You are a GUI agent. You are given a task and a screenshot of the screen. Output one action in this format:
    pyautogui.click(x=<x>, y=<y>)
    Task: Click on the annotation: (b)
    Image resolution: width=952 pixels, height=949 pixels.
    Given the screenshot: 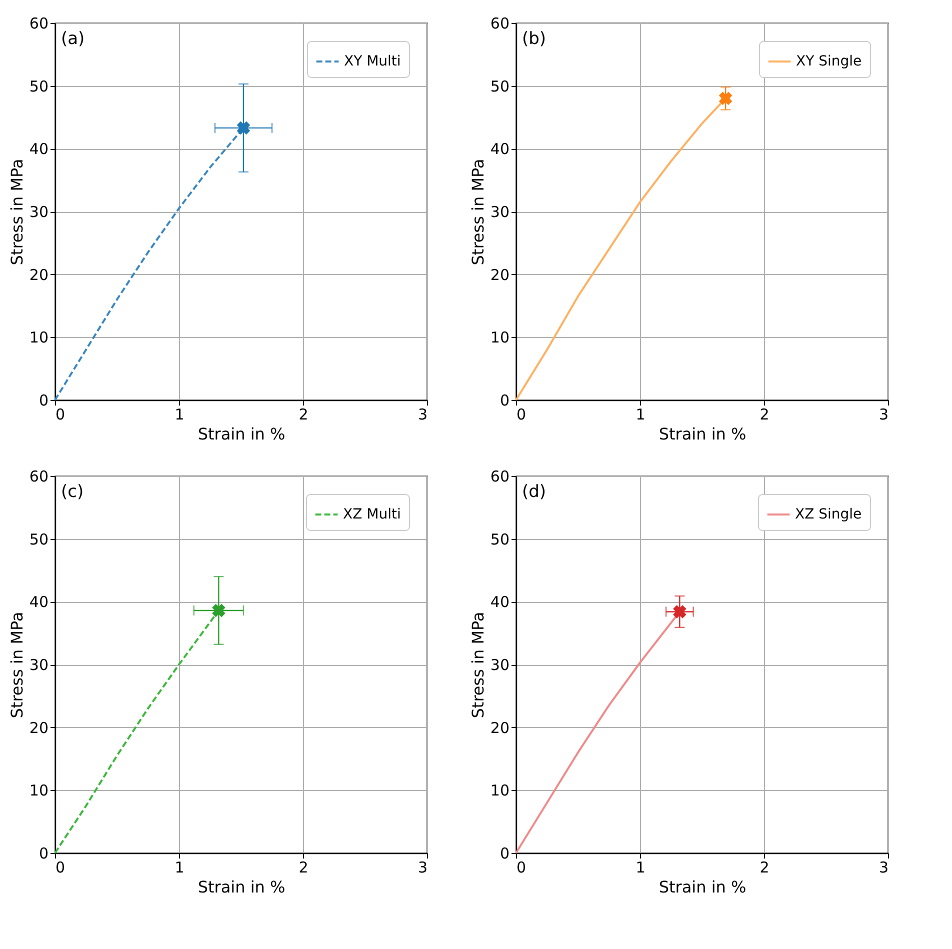 What is the action you would take?
    pyautogui.click(x=534, y=39)
    